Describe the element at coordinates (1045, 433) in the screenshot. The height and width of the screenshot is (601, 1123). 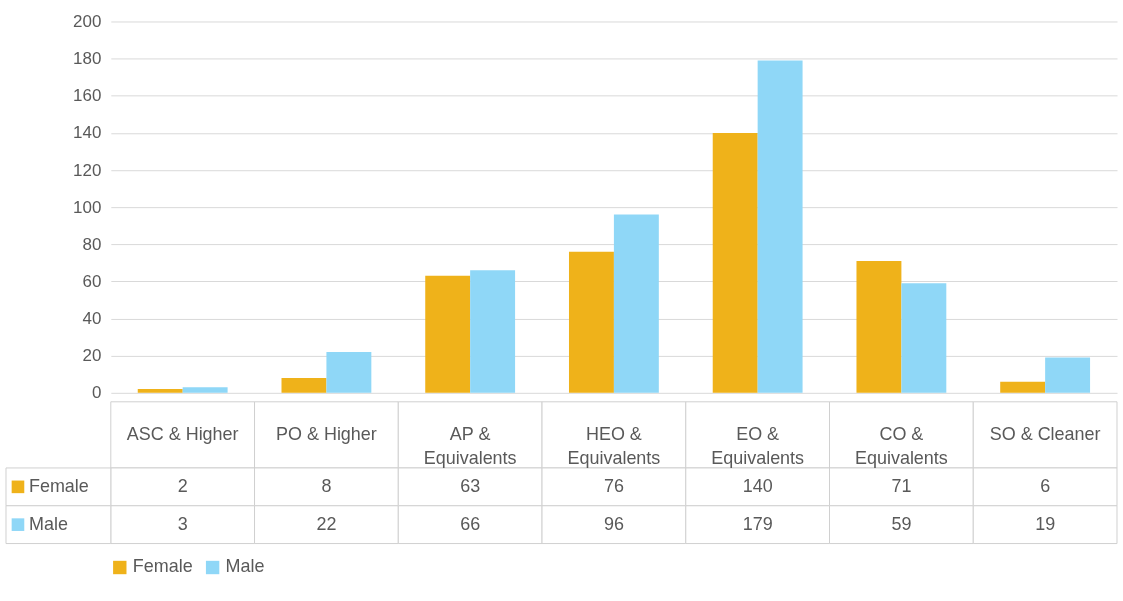
I see `x-tick-label: SO & Cleaner` at that location.